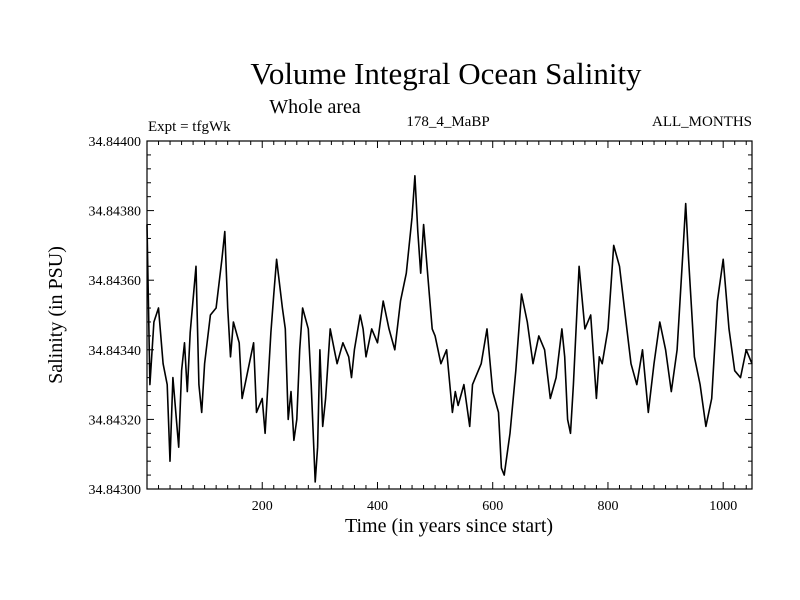 The width and height of the screenshot is (800, 600). What do you see at coordinates (56, 315) in the screenshot?
I see `y-axis-label: Salinity (in PSU)` at bounding box center [56, 315].